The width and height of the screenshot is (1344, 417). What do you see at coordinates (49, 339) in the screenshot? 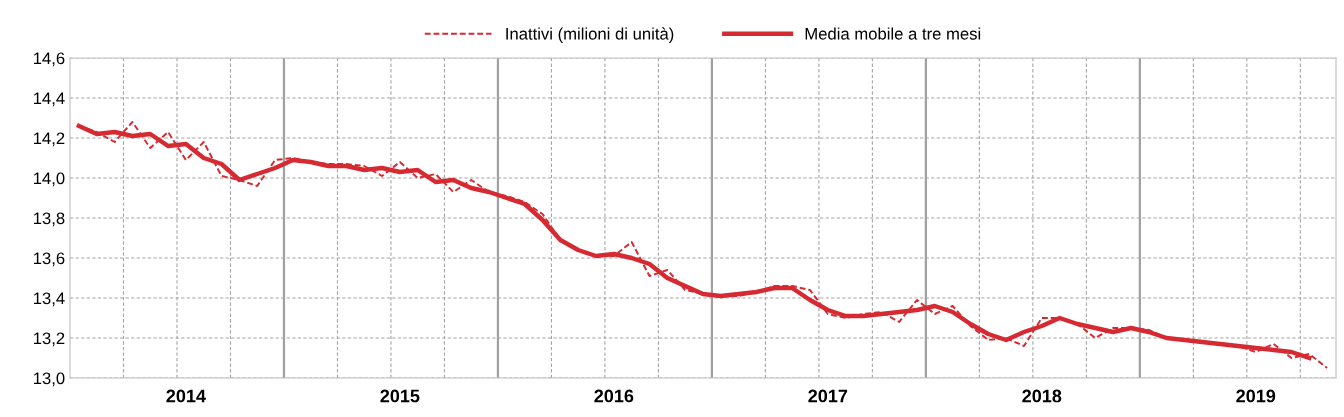
I see `y-tick-label: 13,2` at bounding box center [49, 339].